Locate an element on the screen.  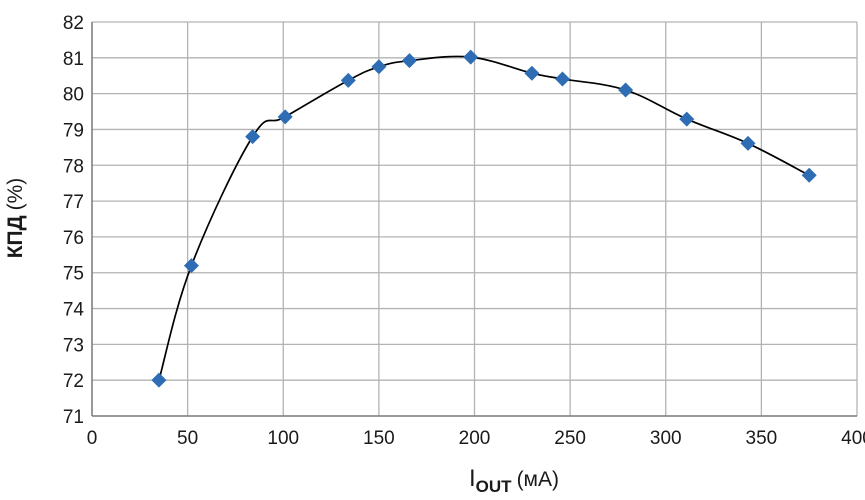
x-tick-label: 100 is located at coordinates (283, 438).